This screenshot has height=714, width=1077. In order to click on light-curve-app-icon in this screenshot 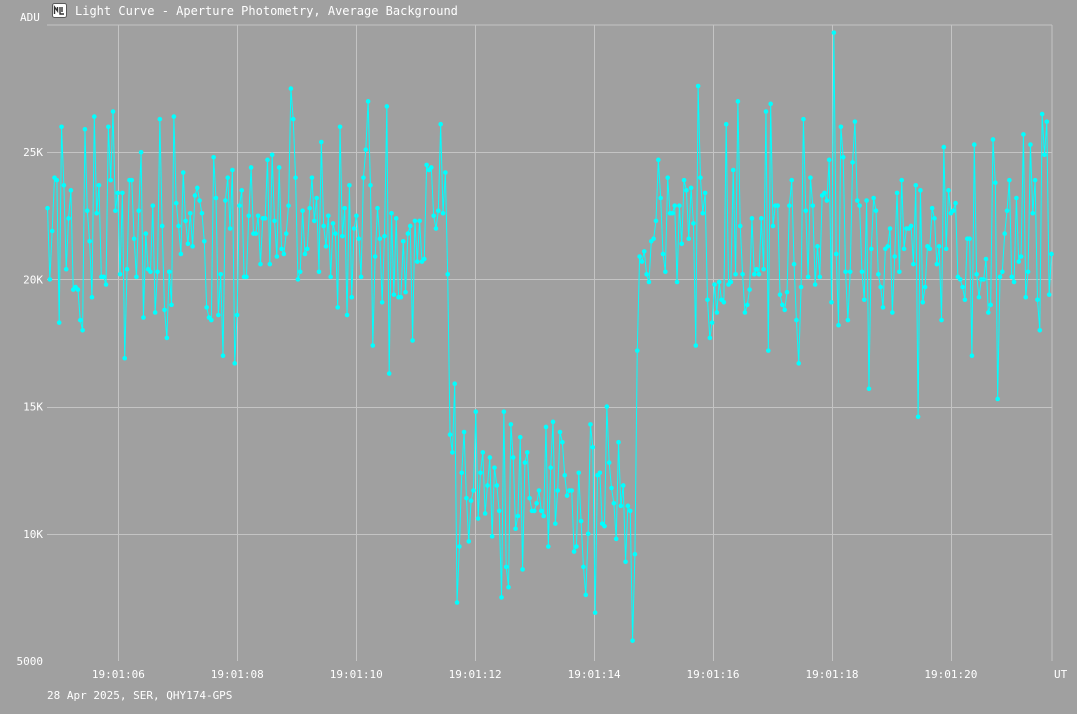, I will do `click(59, 10)`.